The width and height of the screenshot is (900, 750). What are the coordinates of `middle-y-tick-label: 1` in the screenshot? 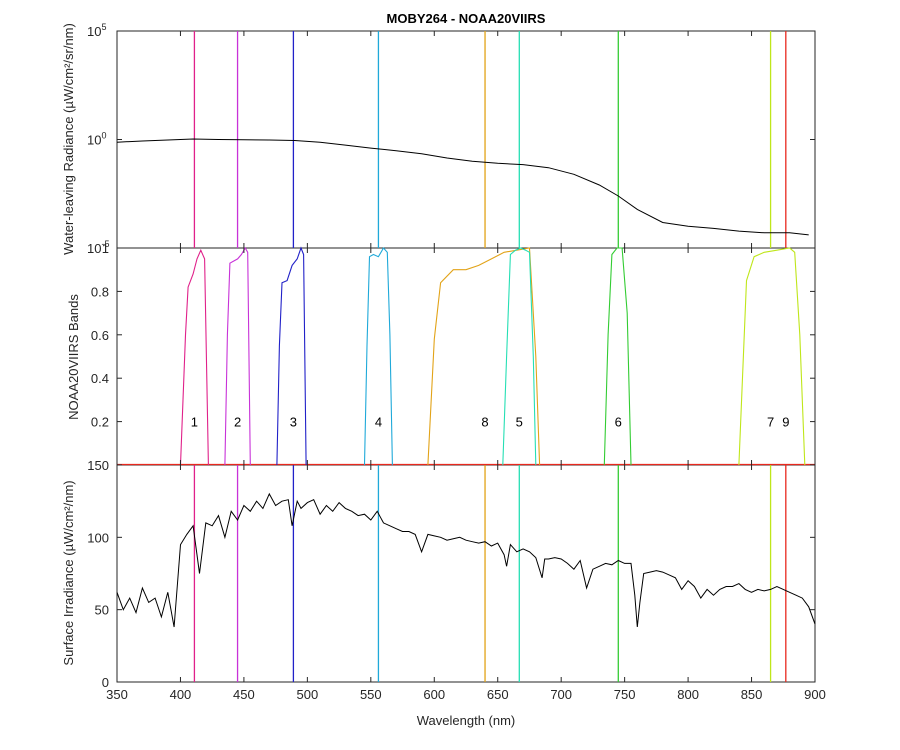 It's located at (105, 248).